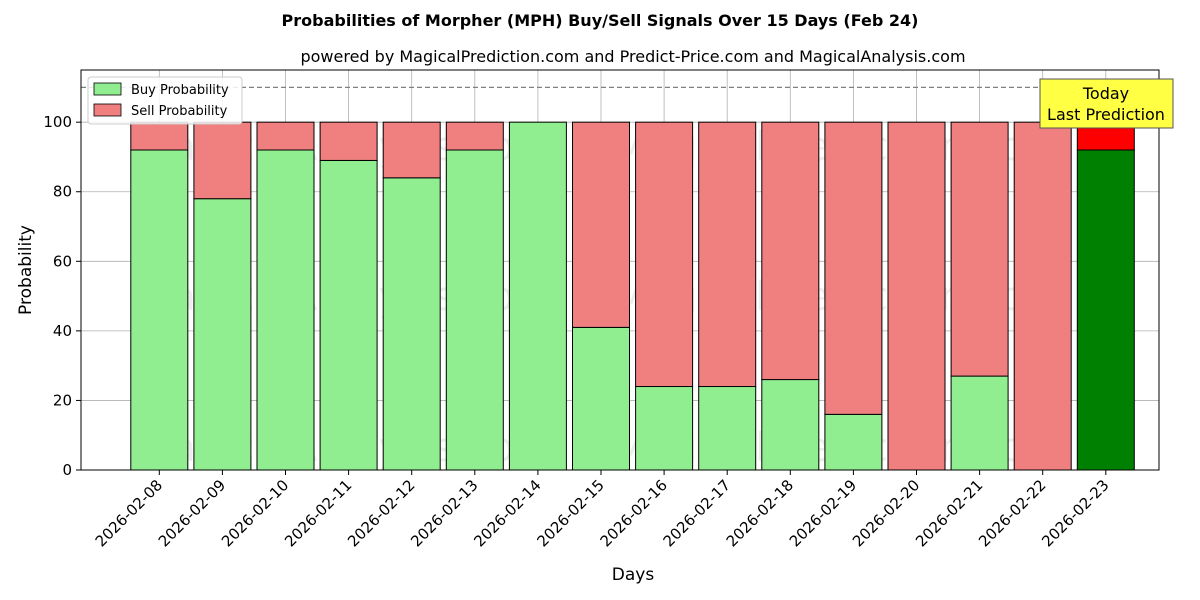 This screenshot has width=1200, height=600. I want to click on today-annotation: Today Last Prediction, so click(1106, 103).